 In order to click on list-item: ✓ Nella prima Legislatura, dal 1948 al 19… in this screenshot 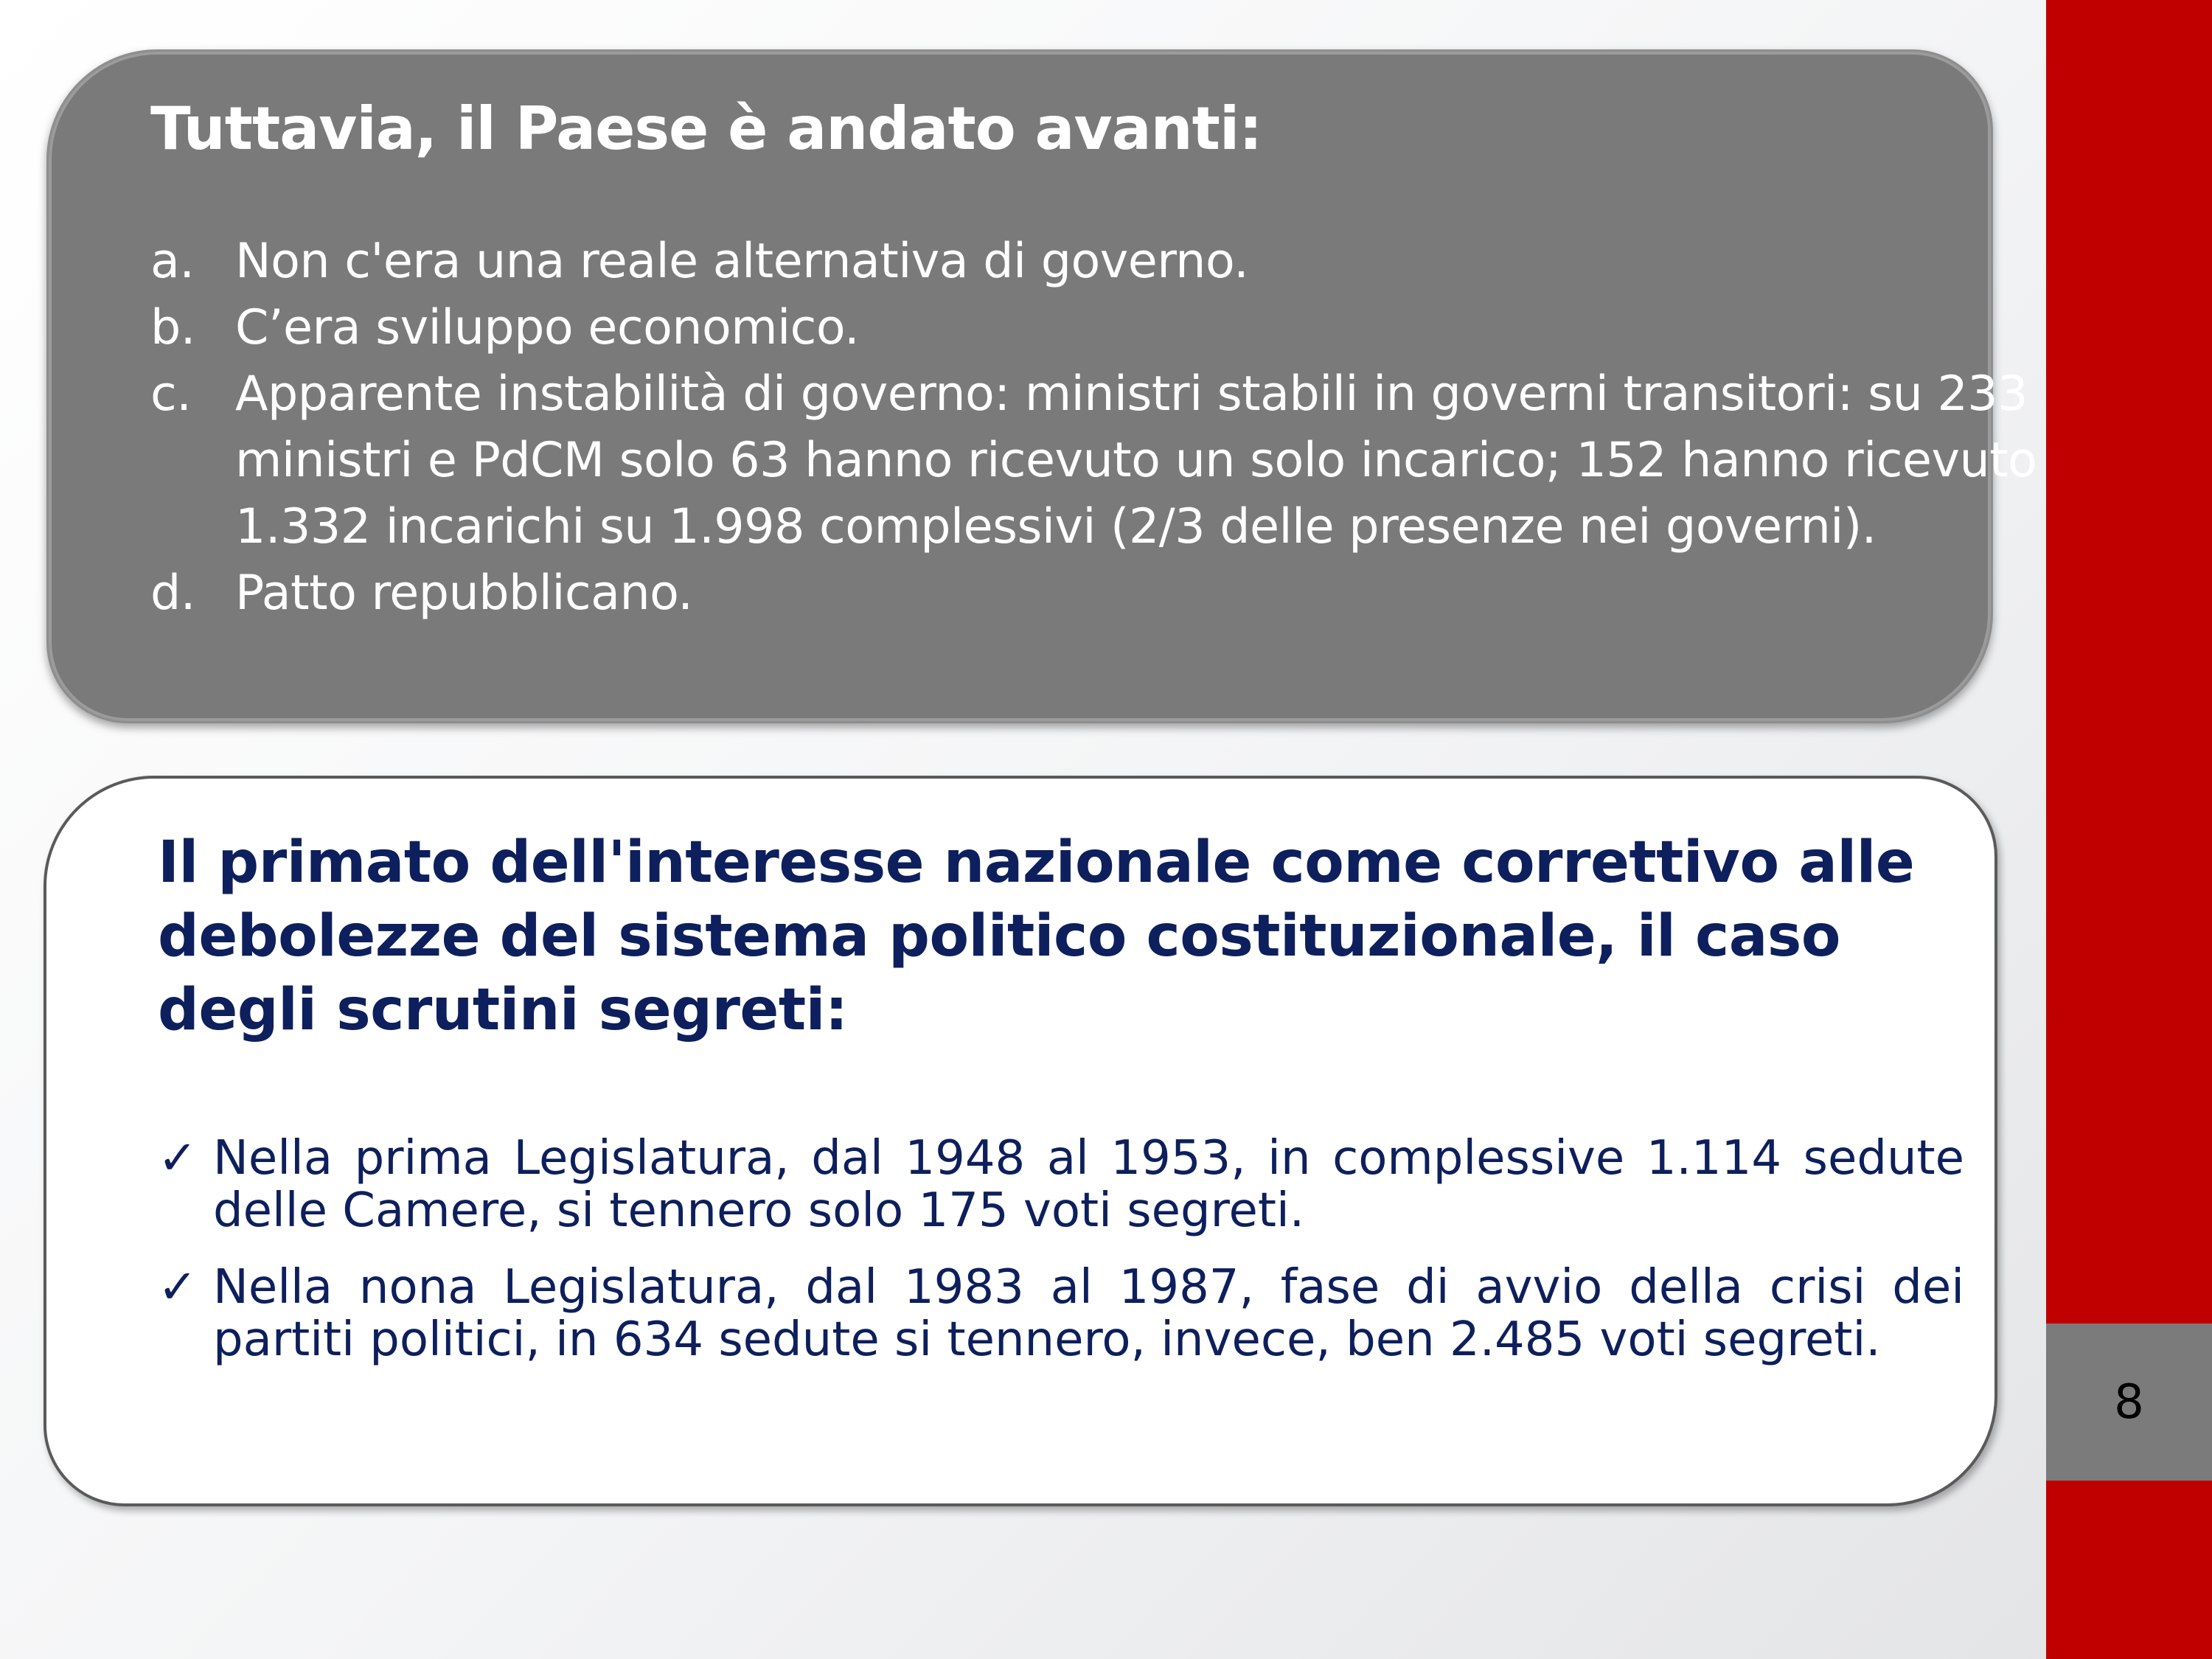, I will do `click(1061, 1185)`.